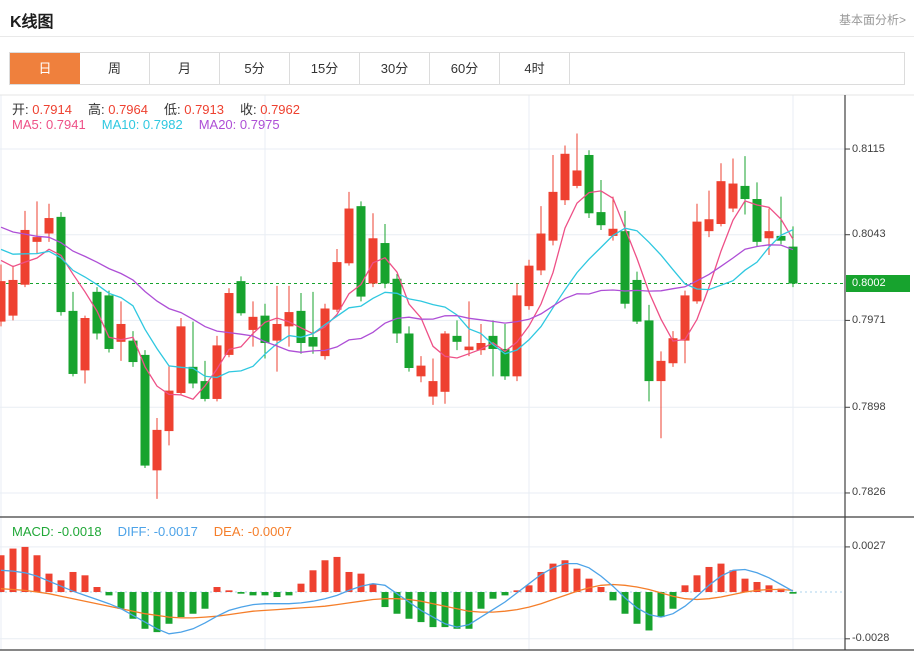 This screenshot has height=652, width=914. I want to click on macd-tick--0.0028: -0.0028, so click(871, 638).